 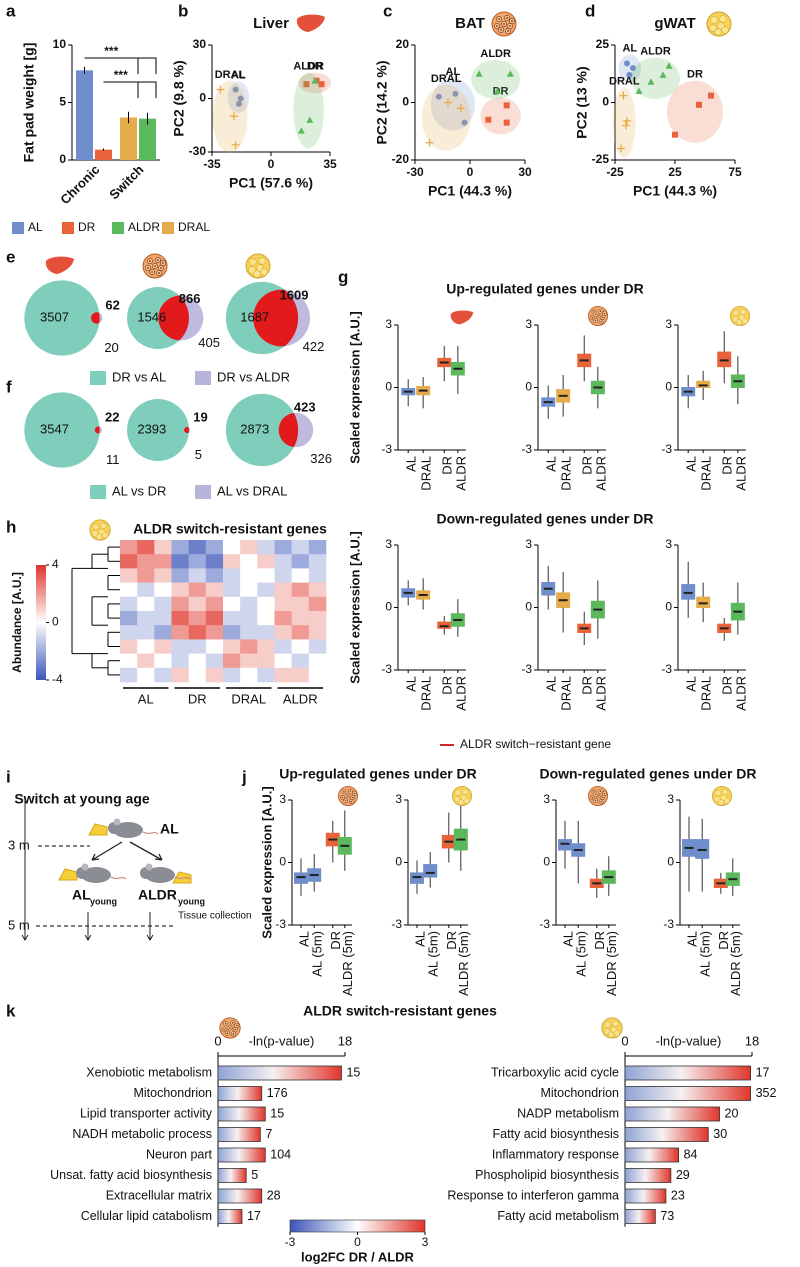 What do you see at coordinates (11, 10) in the screenshot?
I see `panel-letter: a` at bounding box center [11, 10].